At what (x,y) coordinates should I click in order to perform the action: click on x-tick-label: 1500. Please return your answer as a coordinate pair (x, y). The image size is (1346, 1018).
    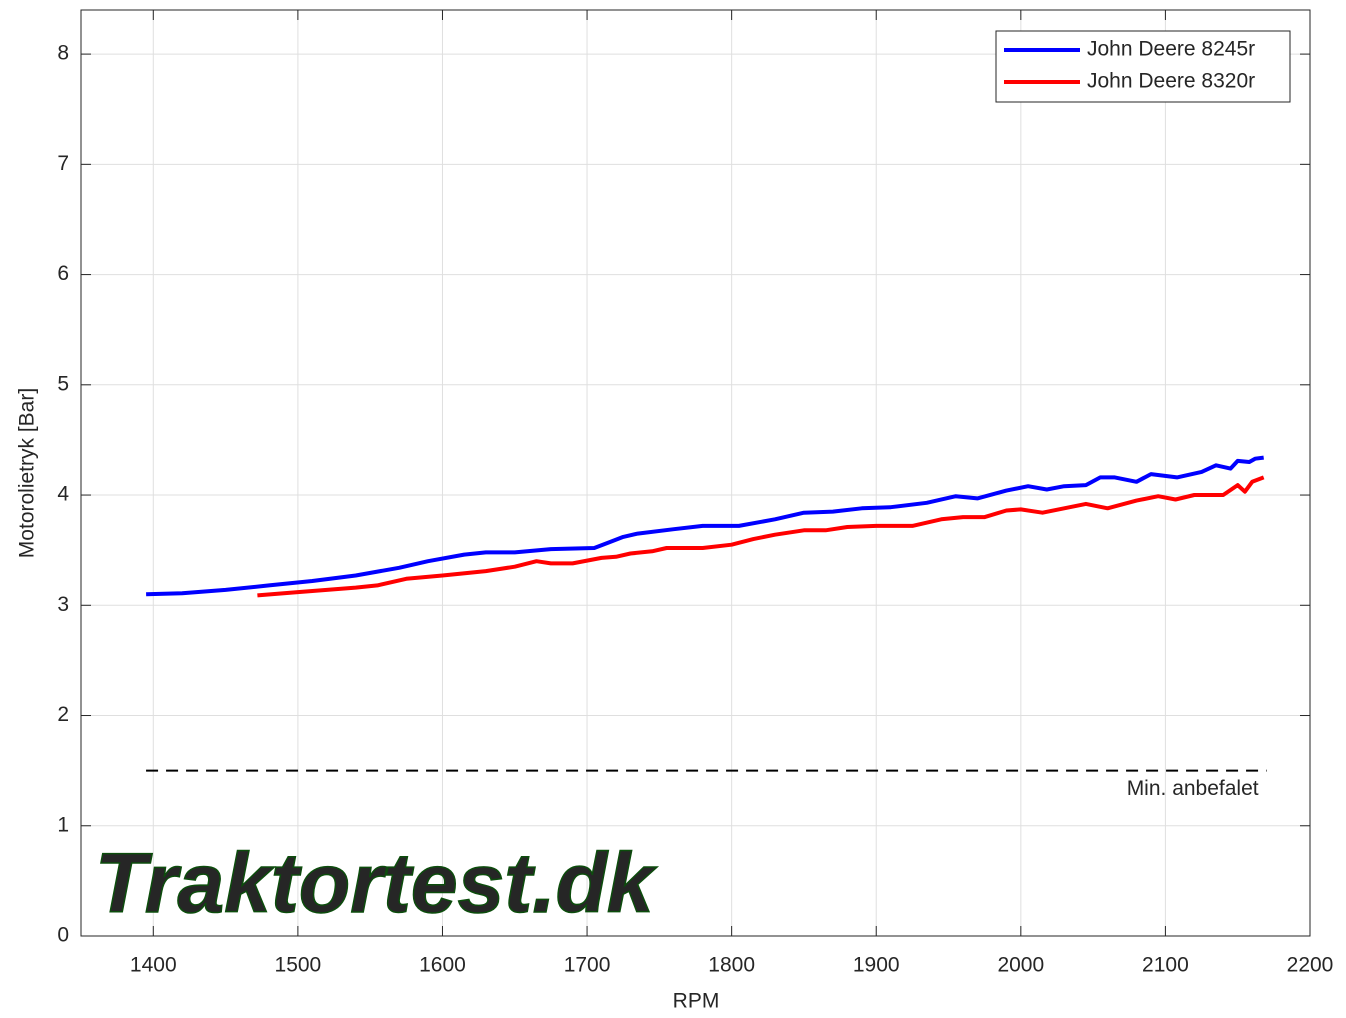
    Looking at the image, I should click on (298, 965).